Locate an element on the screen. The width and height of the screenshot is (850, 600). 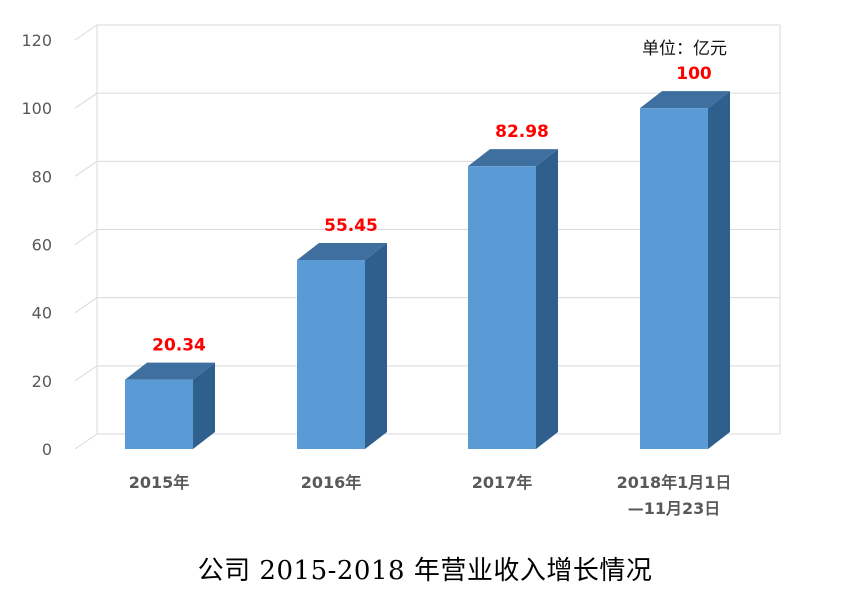
y-axis-ticks: 0 20 40 60 80 100 120 is located at coordinates (36, 245).